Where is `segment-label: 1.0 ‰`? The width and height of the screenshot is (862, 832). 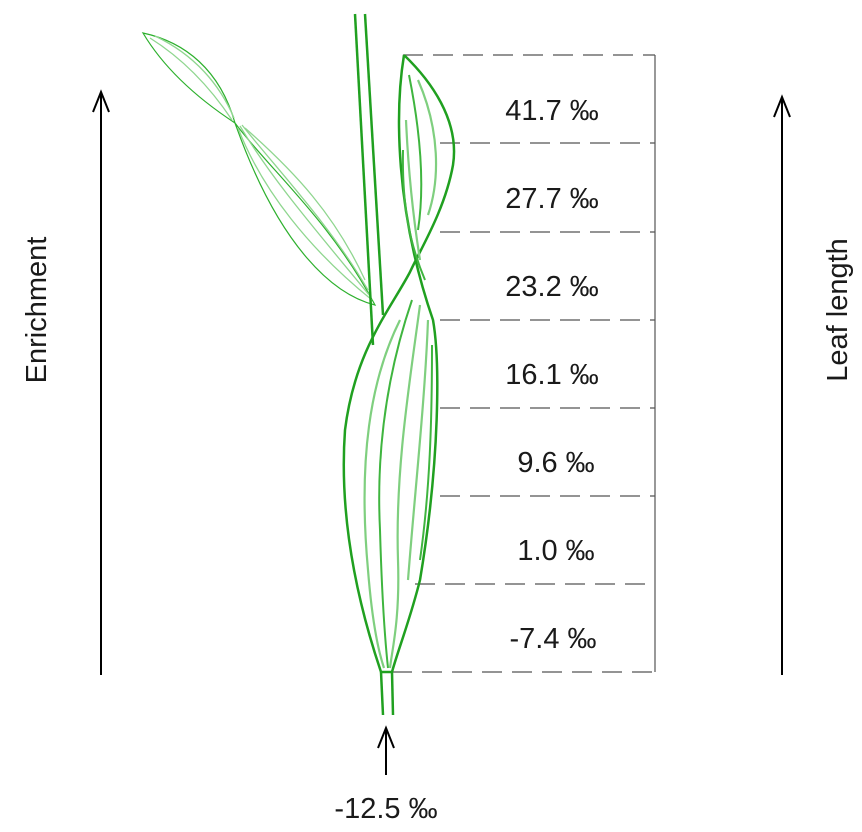 segment-label: 1.0 ‰ is located at coordinates (555, 551).